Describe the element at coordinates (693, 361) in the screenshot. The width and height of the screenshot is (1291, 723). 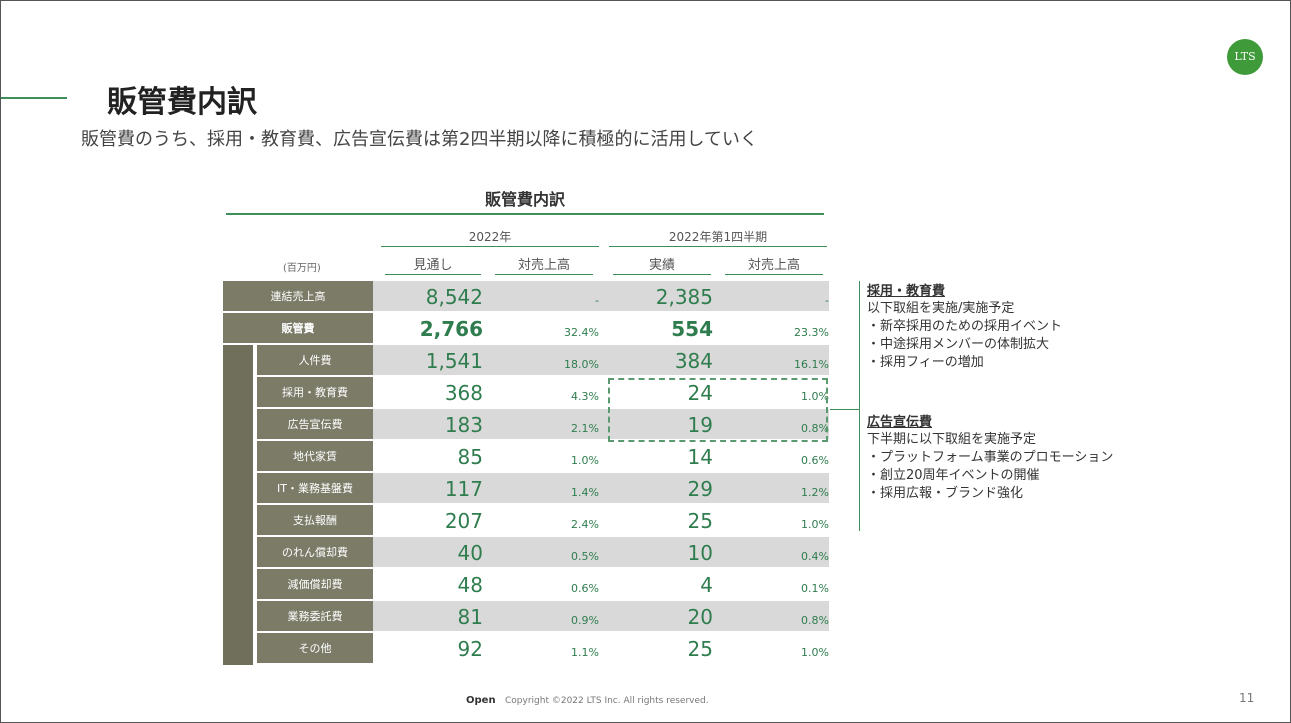
I see `value: 384` at that location.